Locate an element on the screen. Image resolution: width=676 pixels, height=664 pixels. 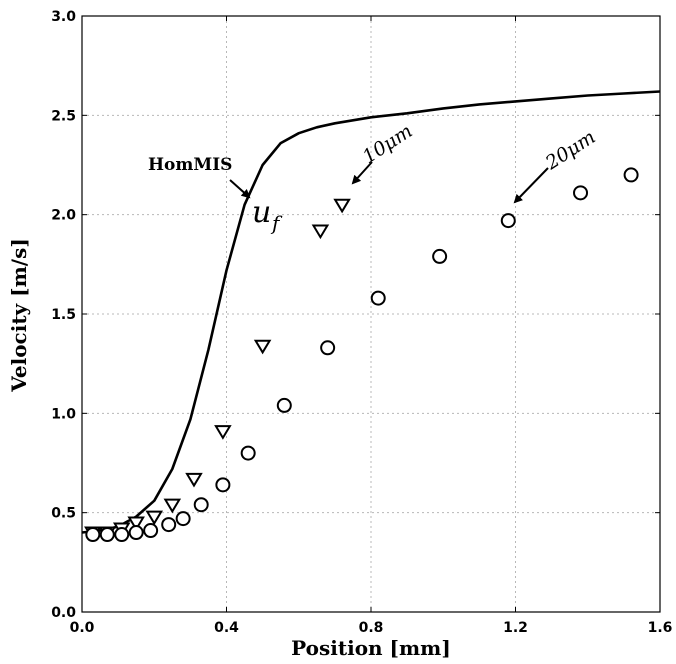
annotation-uf-subscript: f is located at coordinates (276, 223).